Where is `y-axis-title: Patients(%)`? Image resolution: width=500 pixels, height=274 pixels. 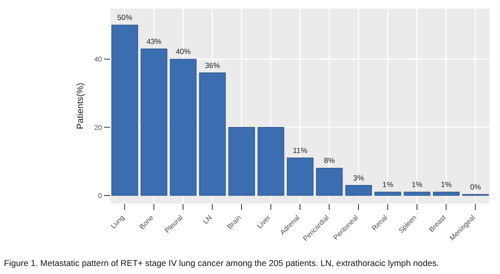
y-axis-title: Patients(%) is located at coordinates (80, 106).